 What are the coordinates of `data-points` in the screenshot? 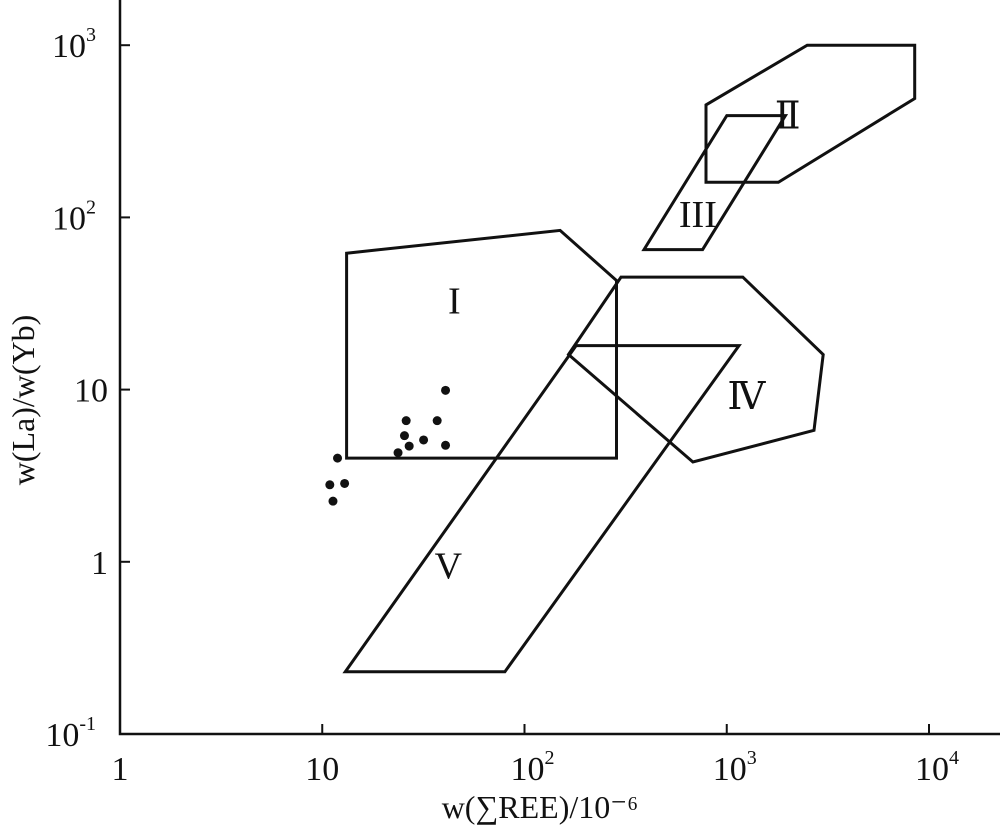 It's located at (388, 445).